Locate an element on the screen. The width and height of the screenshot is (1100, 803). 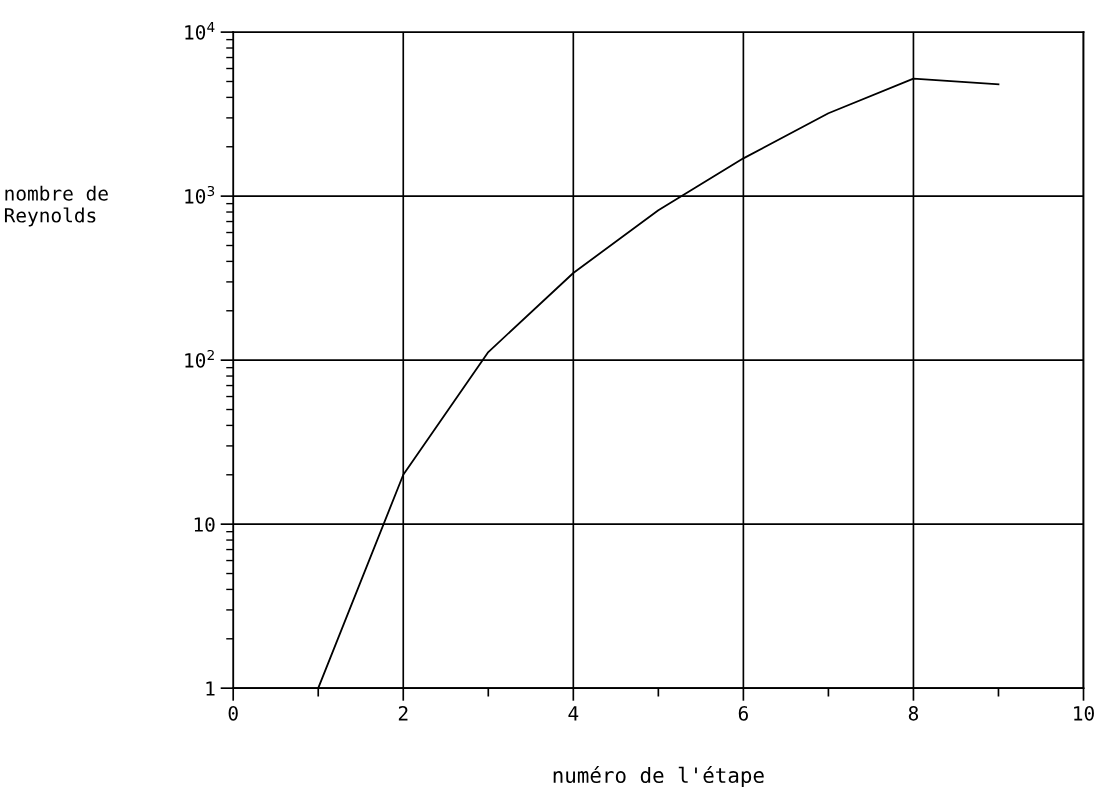
x-tick-label: 8 is located at coordinates (913, 713).